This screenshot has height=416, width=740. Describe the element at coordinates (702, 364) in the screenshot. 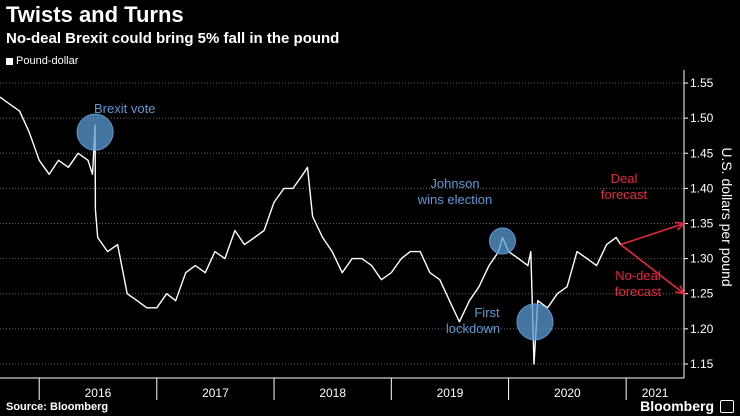

I see `y-tick-label: 1.15` at that location.